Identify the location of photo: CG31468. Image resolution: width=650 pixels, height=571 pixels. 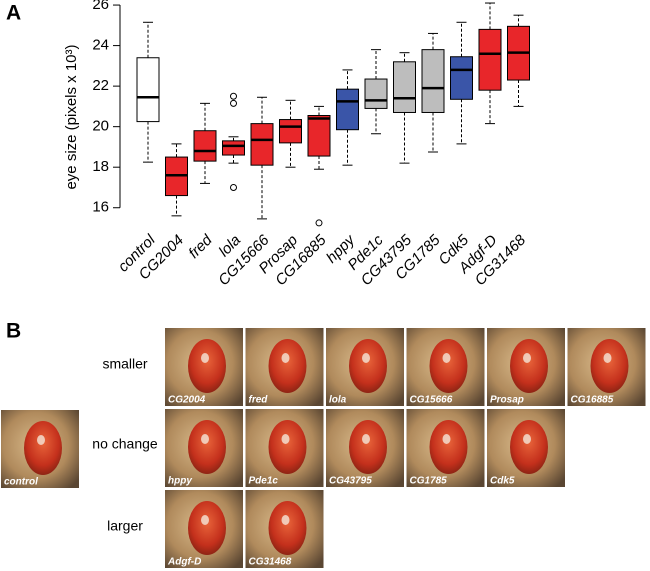
(284, 529).